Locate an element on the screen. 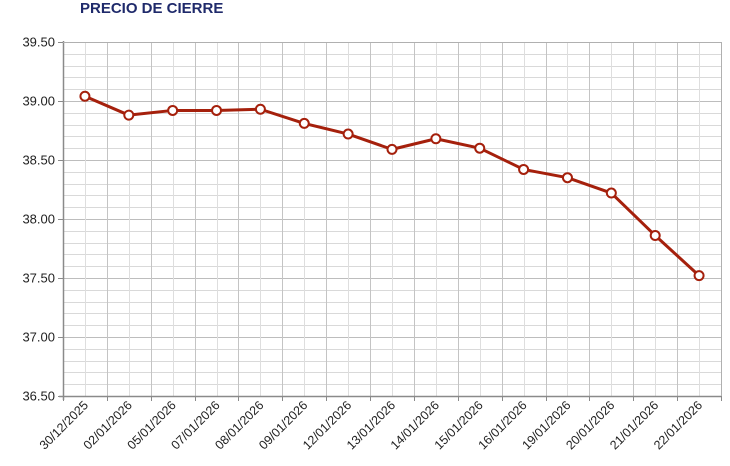 The width and height of the screenshot is (730, 466). chart-title: PRECIO DE CIERRE is located at coordinates (152, 8).